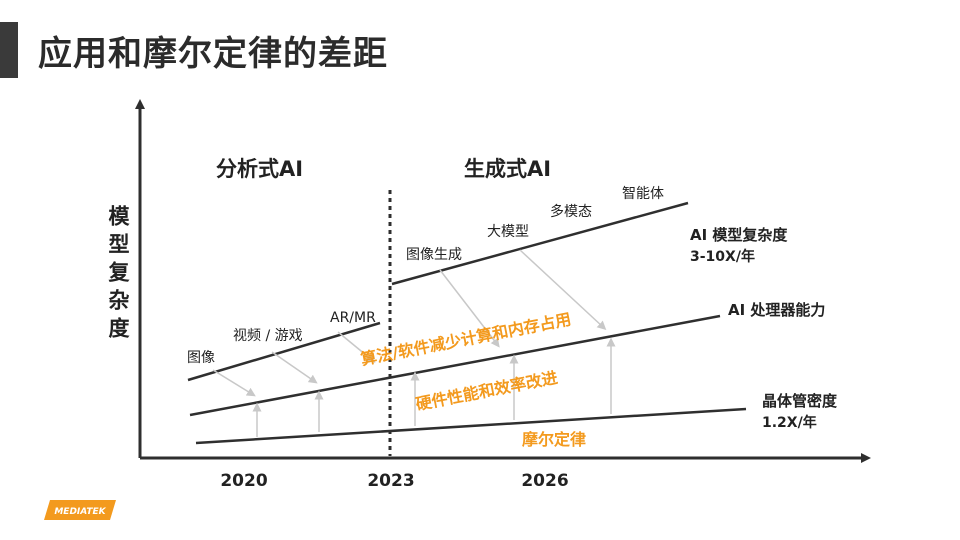 Image resolution: width=960 pixels, height=540 pixels. Describe the element at coordinates (243, 481) in the screenshot. I see `year-label-2020: 2020` at that location.